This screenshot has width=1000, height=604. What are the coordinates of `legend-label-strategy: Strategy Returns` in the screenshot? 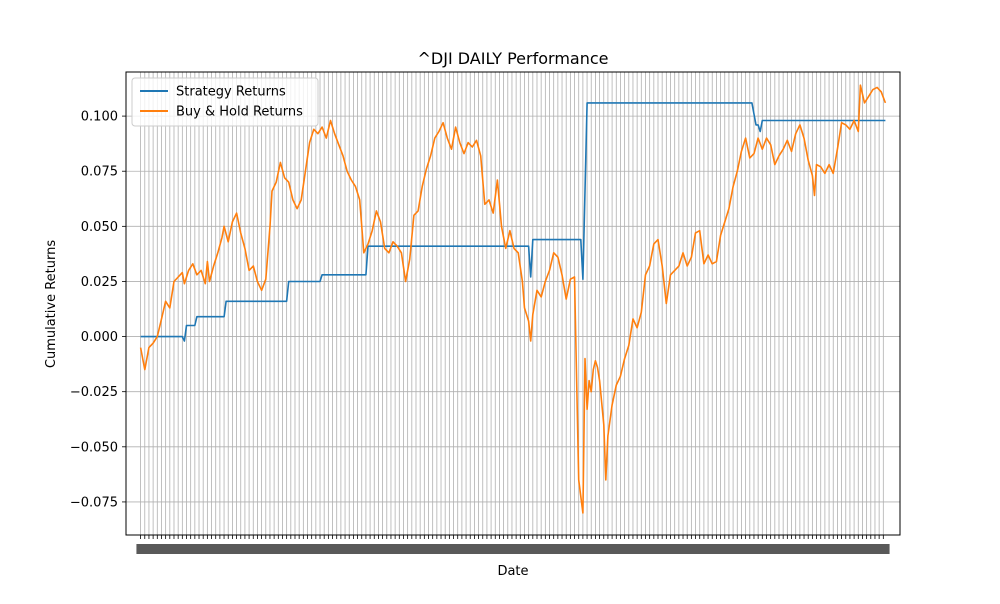 It's located at (231, 92).